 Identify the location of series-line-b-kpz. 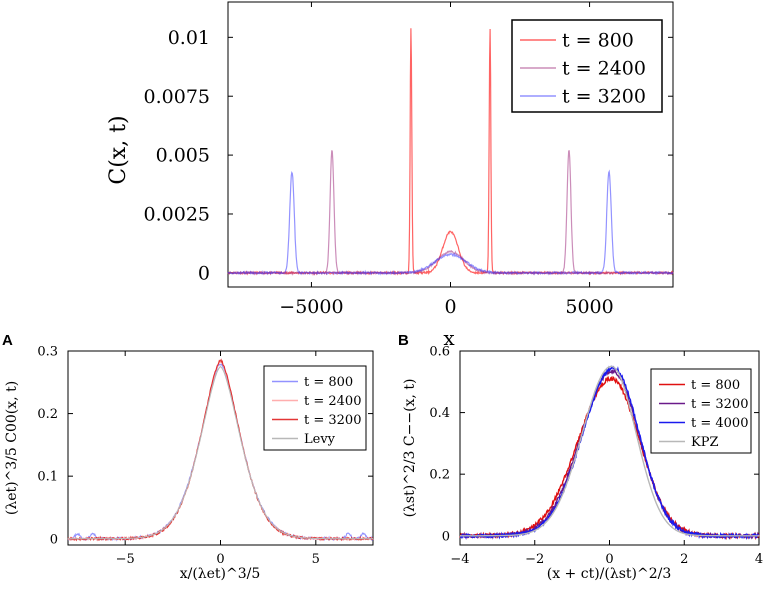
(609, 451).